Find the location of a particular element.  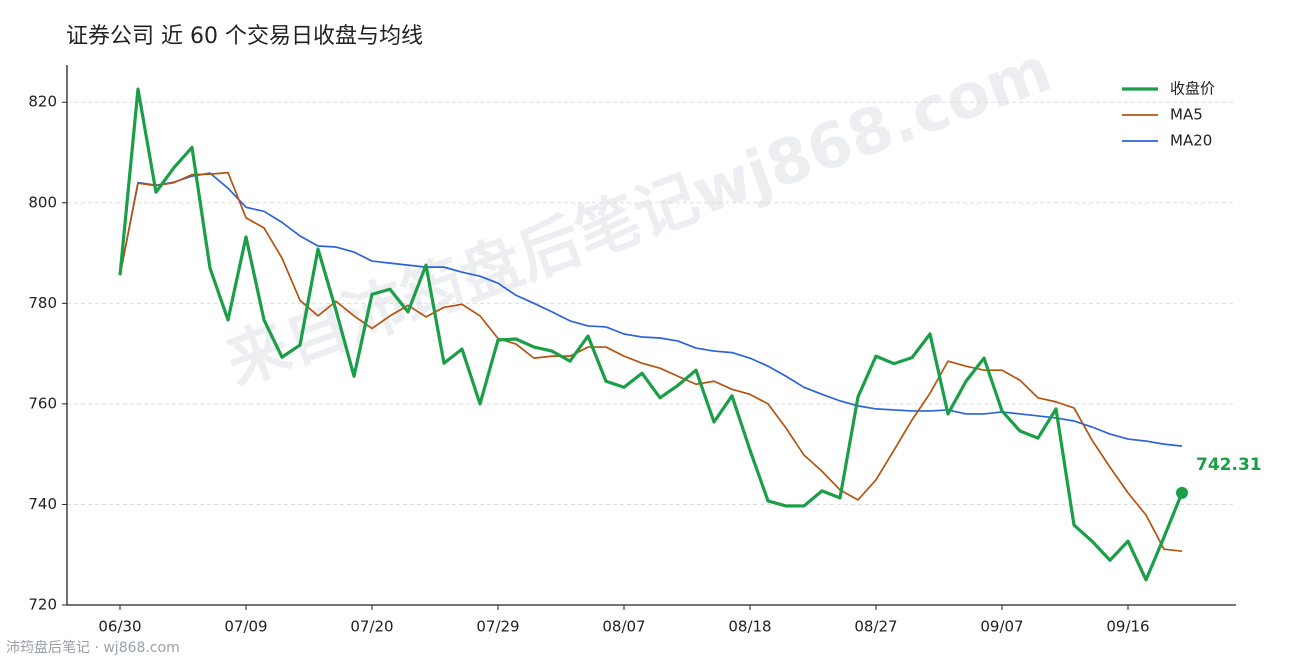

legend-label: MA20 is located at coordinates (1191, 141).